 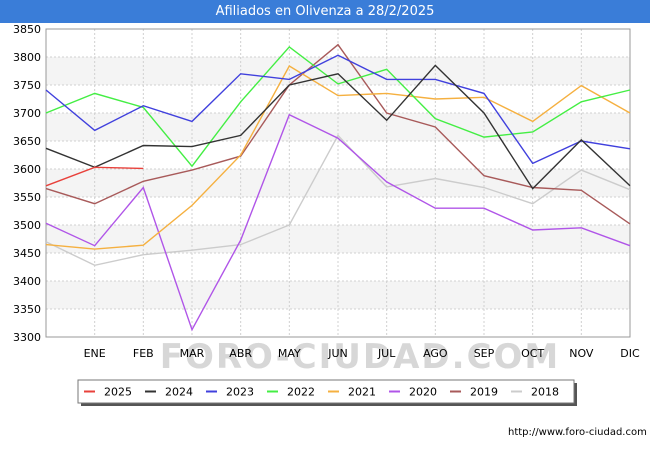 What do you see at coordinates (143, 353) in the screenshot?
I see `x-tick-label: FEB` at bounding box center [143, 353].